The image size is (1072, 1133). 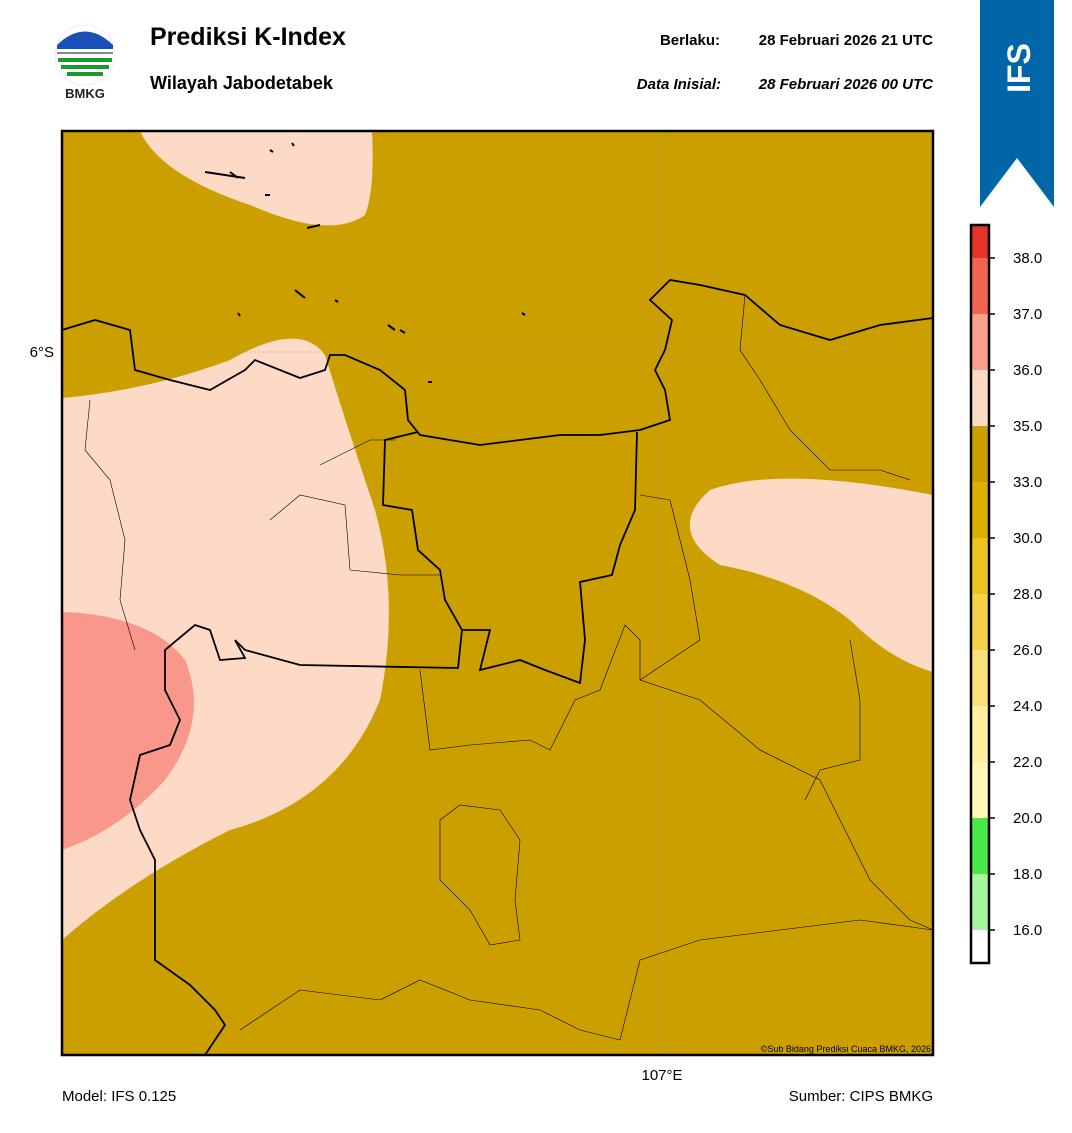 What do you see at coordinates (1027, 818) in the screenshot?
I see `colorbar-tick-label: 20.0` at bounding box center [1027, 818].